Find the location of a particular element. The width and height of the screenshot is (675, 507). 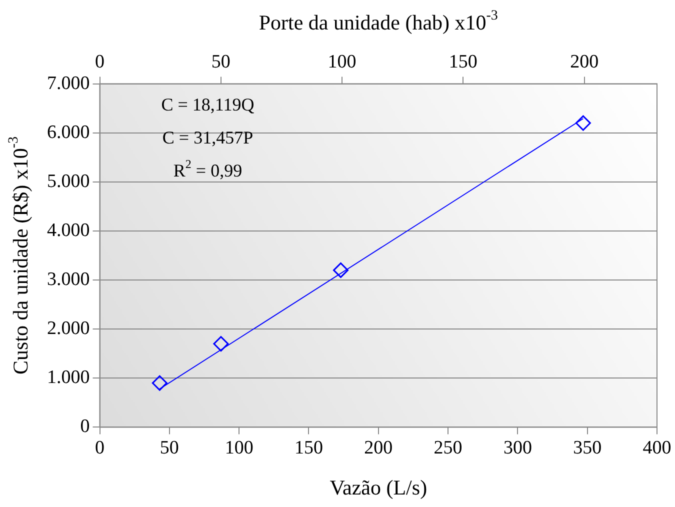

y-axis-title: Custo da unidade (R$) x10-3 is located at coordinates (19, 255).